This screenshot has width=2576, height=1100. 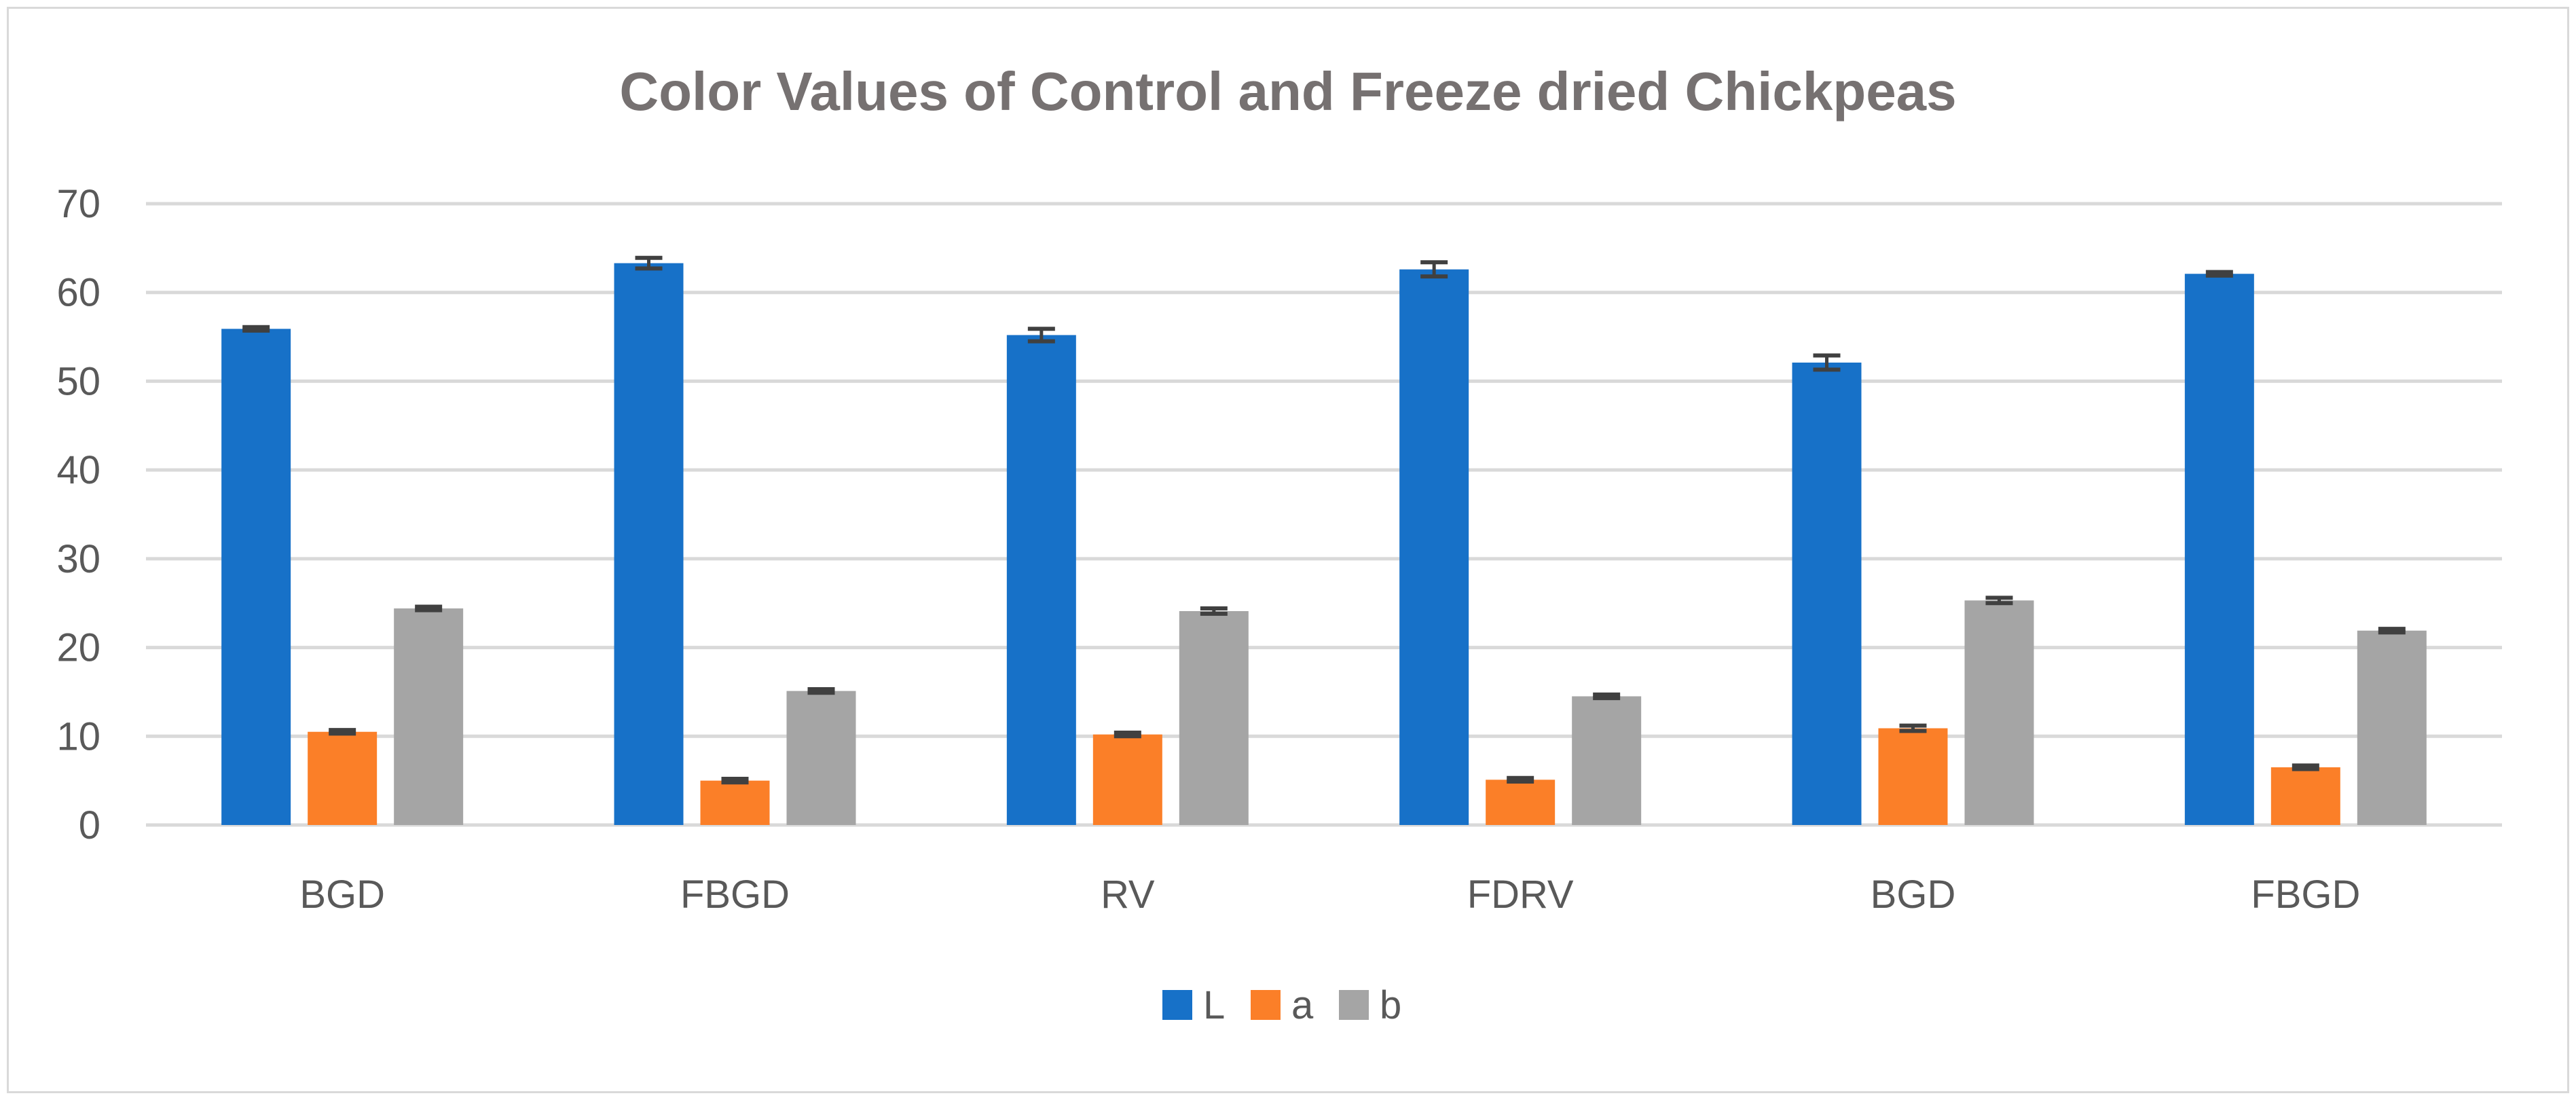 I want to click on bar-L-rv, so click(x=1041, y=580).